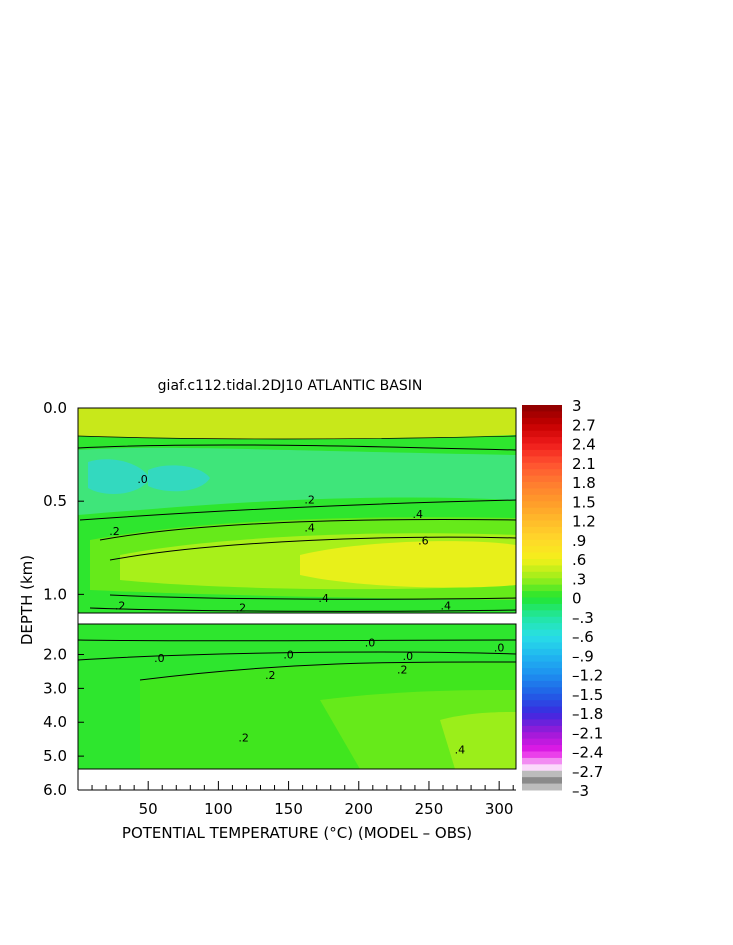 The height and width of the screenshot is (945, 733). I want to click on cyan-pocket, so click(179, 478).